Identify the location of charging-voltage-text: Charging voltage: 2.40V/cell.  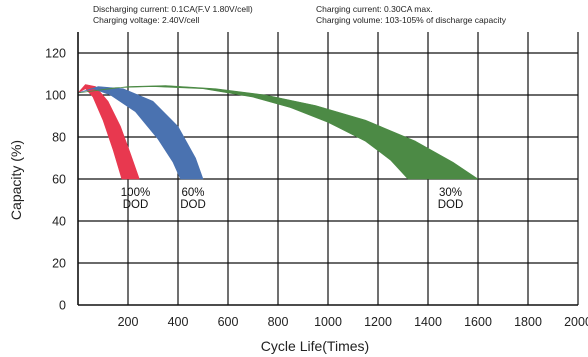
(146, 20).